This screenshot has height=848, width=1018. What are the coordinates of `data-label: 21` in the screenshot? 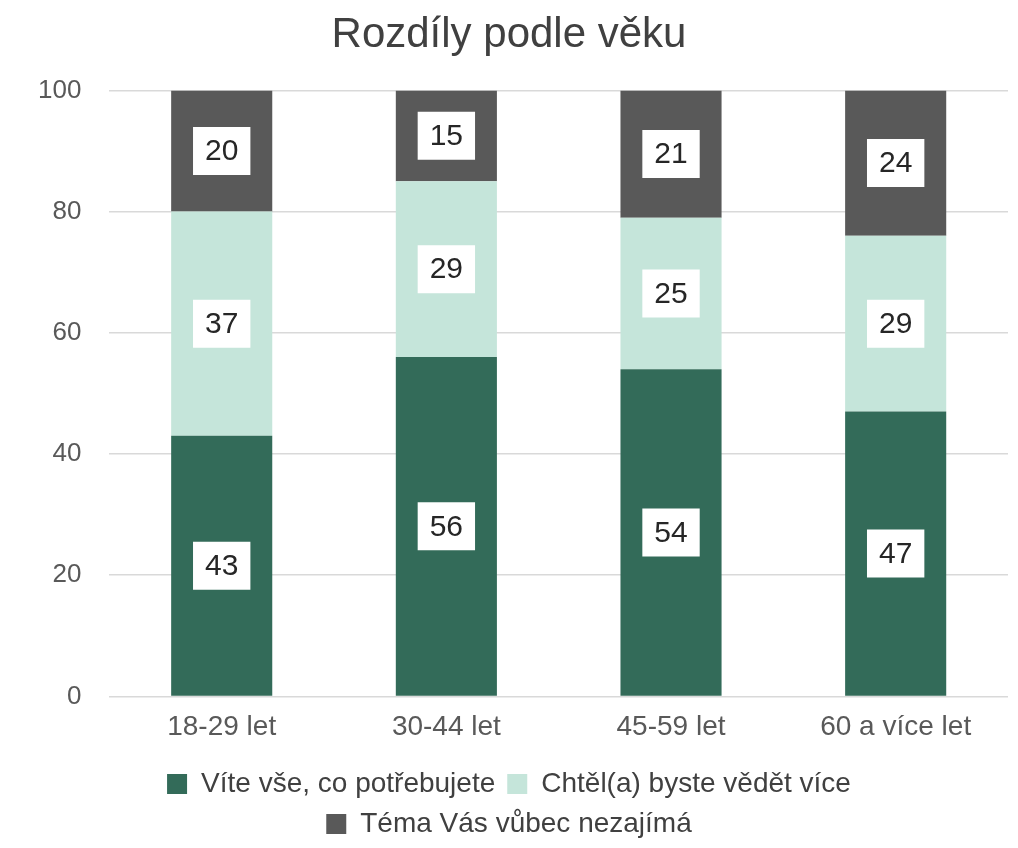 It's located at (671, 153).